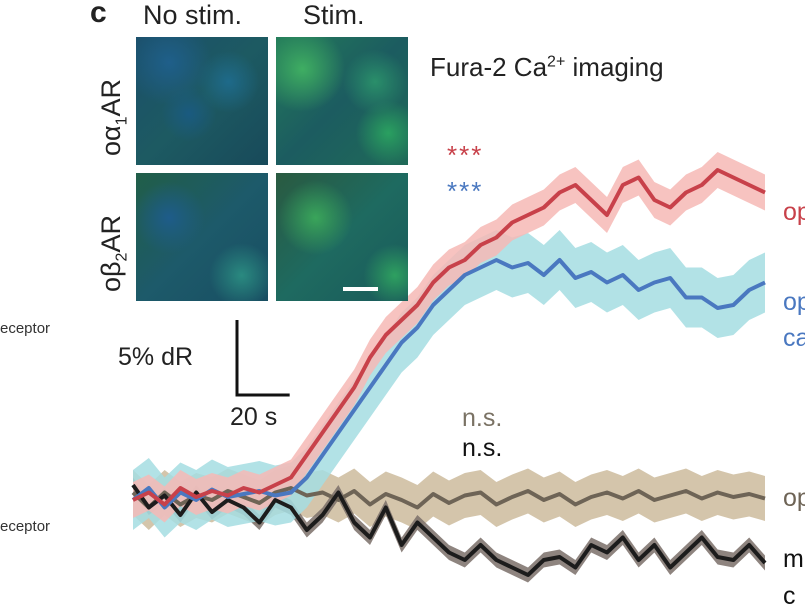 This screenshot has height=611, width=805. I want to click on scale-bar-y-label: 5% dR, so click(156, 357).